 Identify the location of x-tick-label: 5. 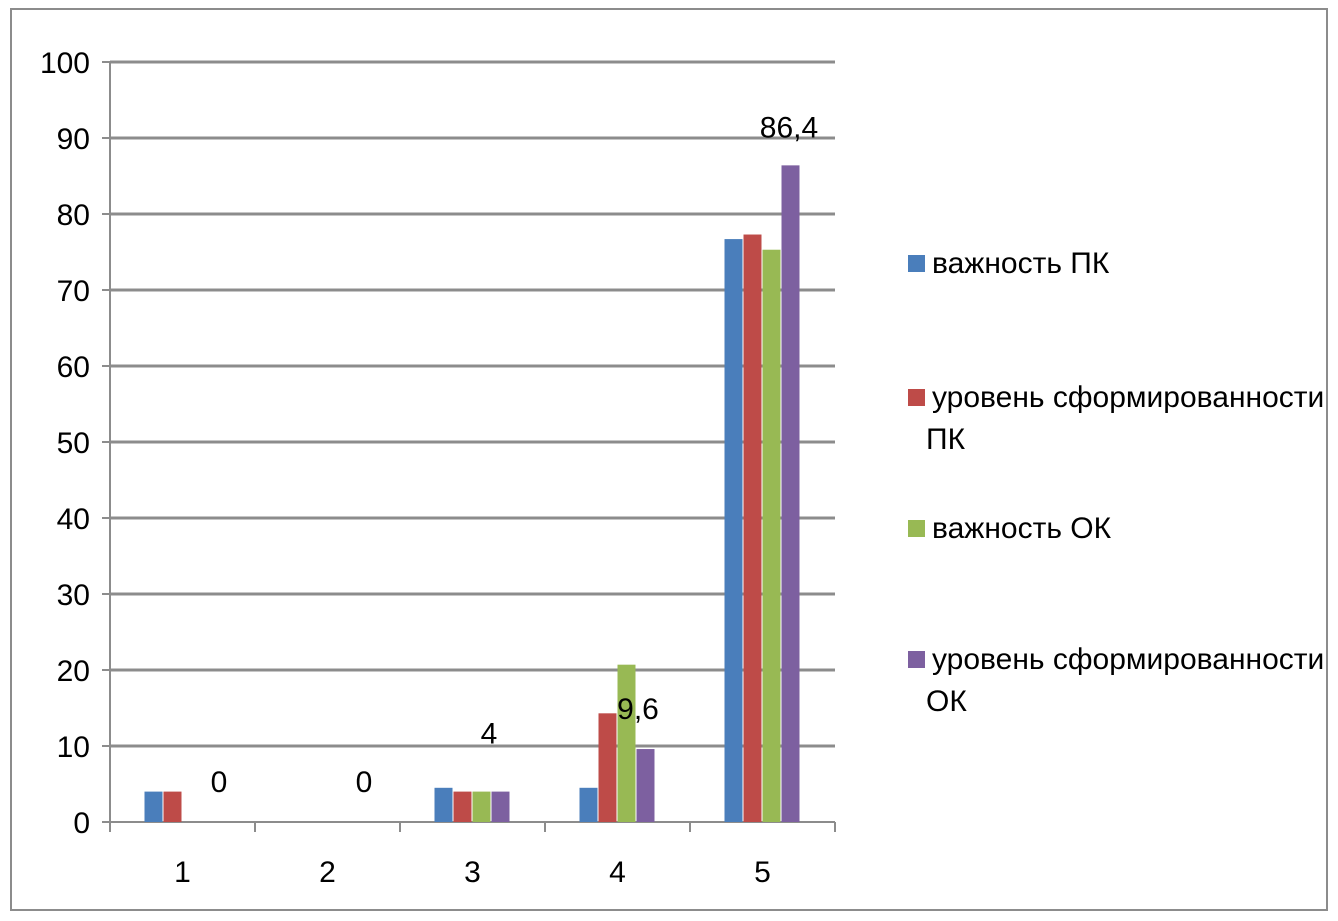
(762, 872).